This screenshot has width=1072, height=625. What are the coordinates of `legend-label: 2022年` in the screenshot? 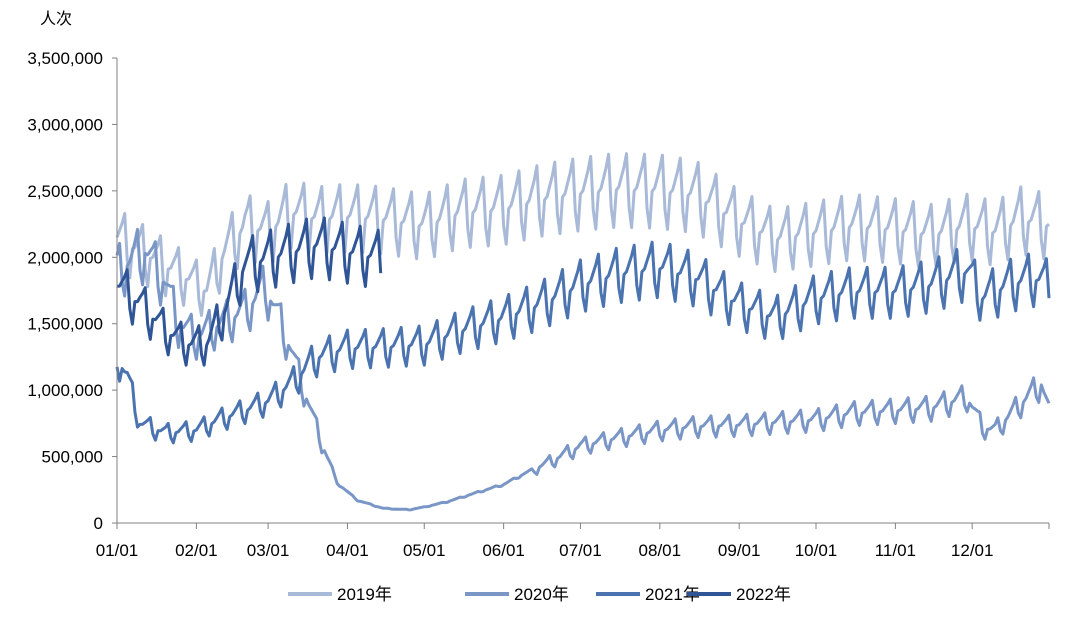 It's located at (763, 594).